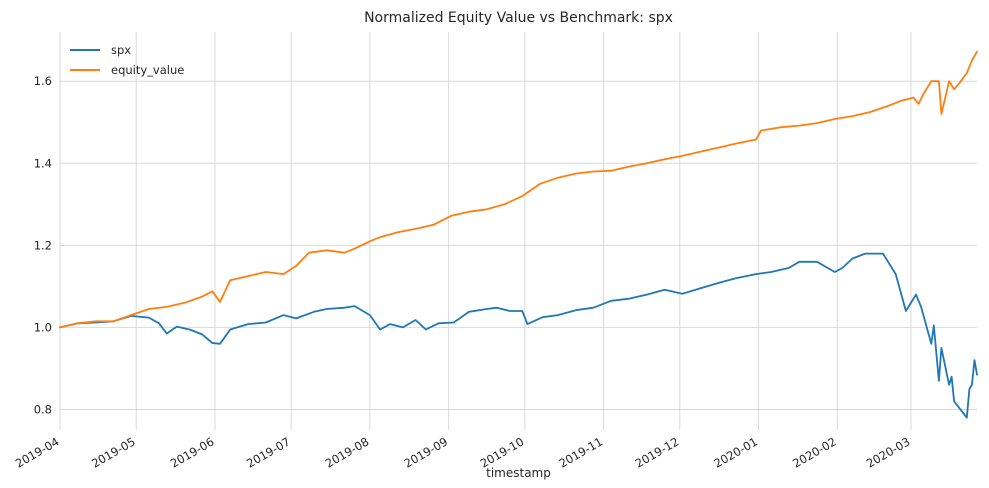 The width and height of the screenshot is (989, 488). Describe the element at coordinates (657, 452) in the screenshot. I see `x-tick-label: 2019-12` at that location.